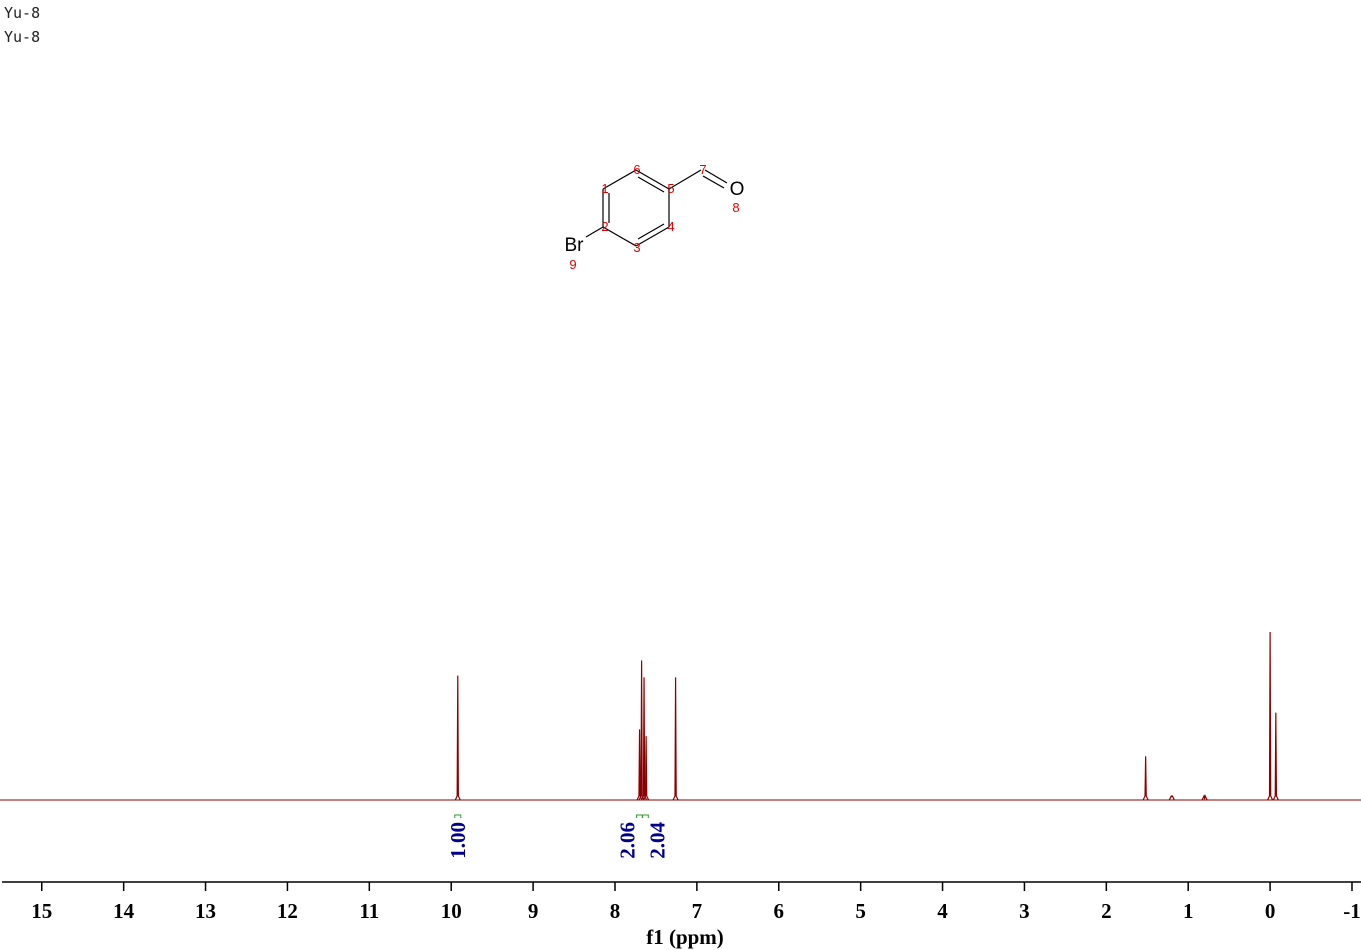  I want to click on atom-number: 9, so click(572, 264).